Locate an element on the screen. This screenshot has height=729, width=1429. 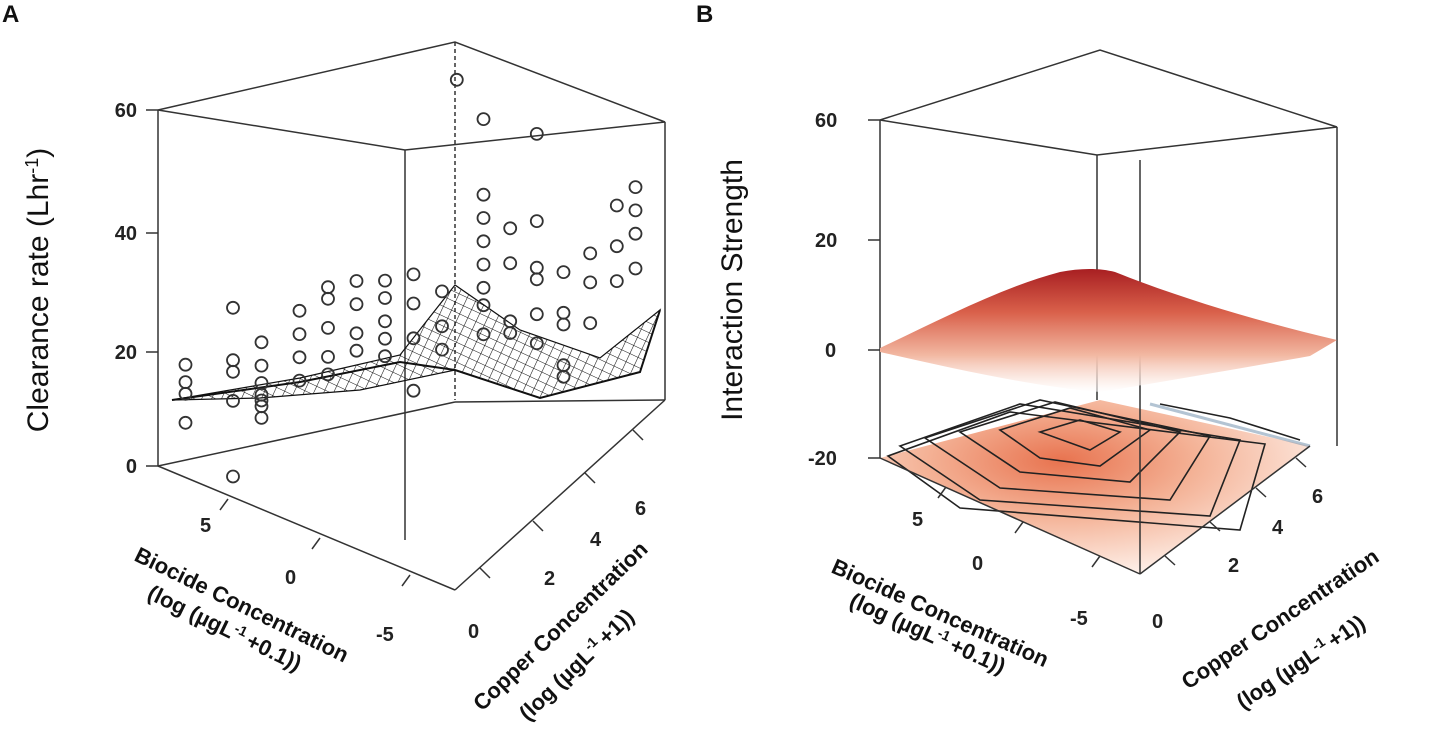
panel-b-z-tick: -20 is located at coordinates (822, 459).